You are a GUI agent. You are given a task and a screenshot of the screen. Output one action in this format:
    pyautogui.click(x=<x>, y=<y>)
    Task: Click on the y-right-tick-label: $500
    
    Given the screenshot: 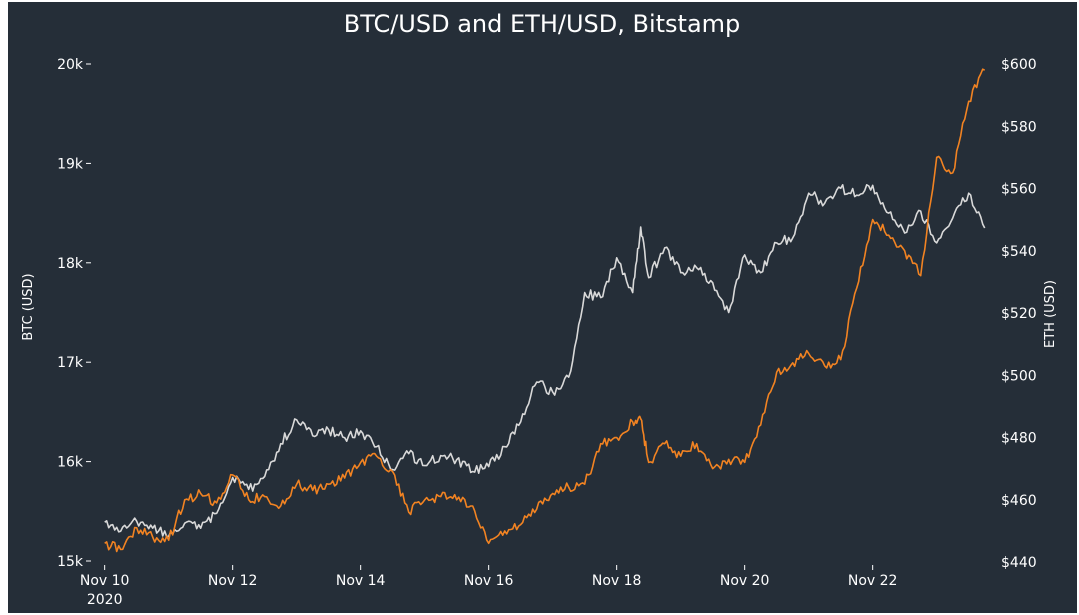 What is the action you would take?
    pyautogui.click(x=1019, y=376)
    